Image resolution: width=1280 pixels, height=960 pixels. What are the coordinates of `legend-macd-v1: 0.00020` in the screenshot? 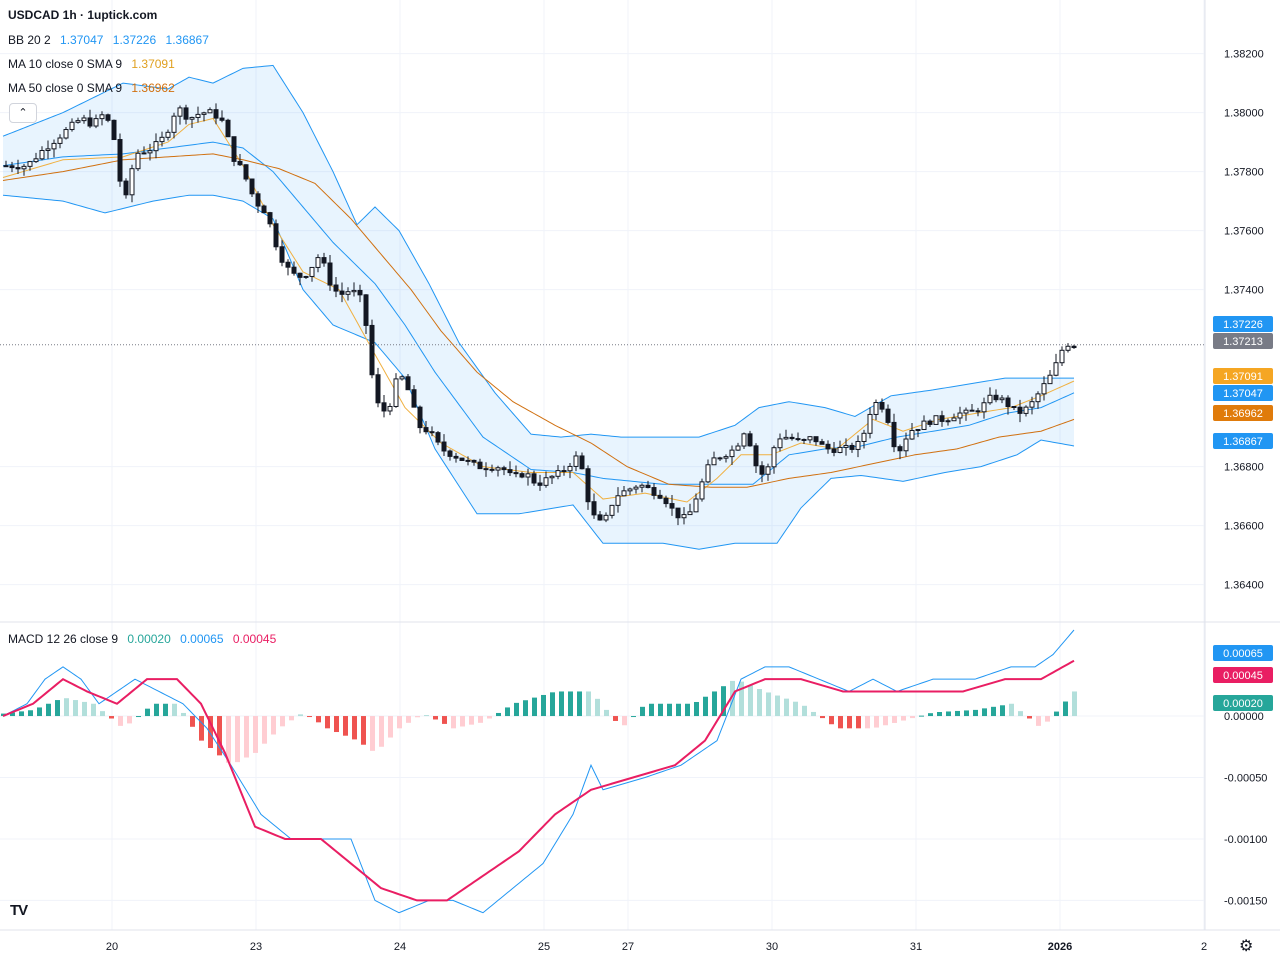 It's located at (149, 639).